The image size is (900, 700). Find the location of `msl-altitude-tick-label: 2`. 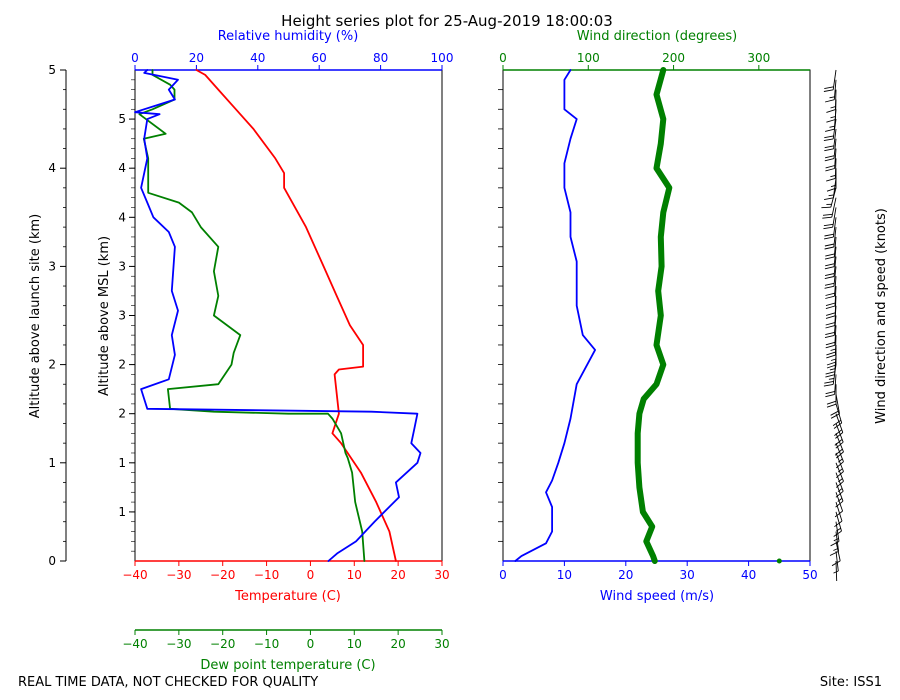

msl-altitude-tick-label: 2 is located at coordinates (122, 365).